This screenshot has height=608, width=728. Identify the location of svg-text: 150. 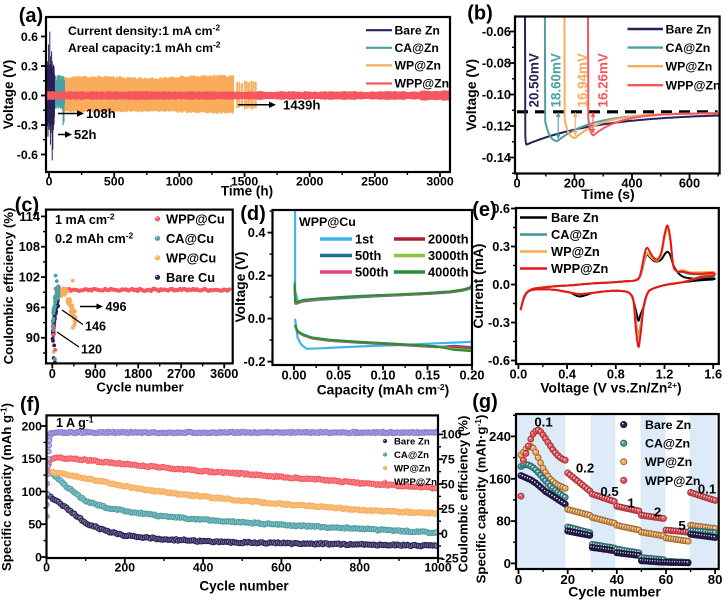
(31, 459).